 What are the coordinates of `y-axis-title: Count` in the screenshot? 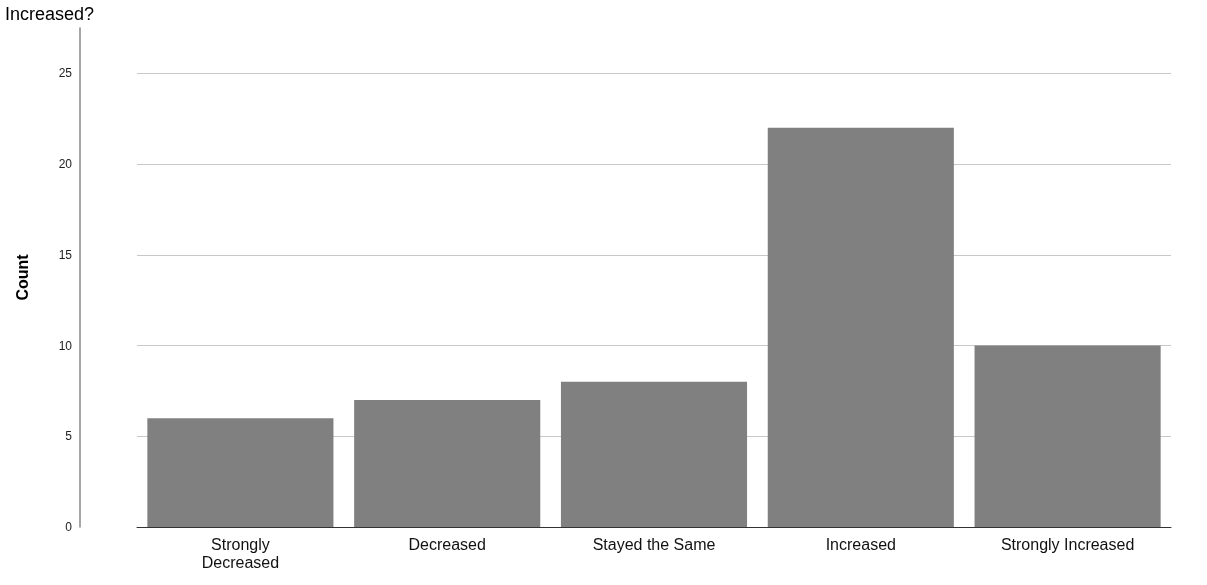 It's located at (22, 277).